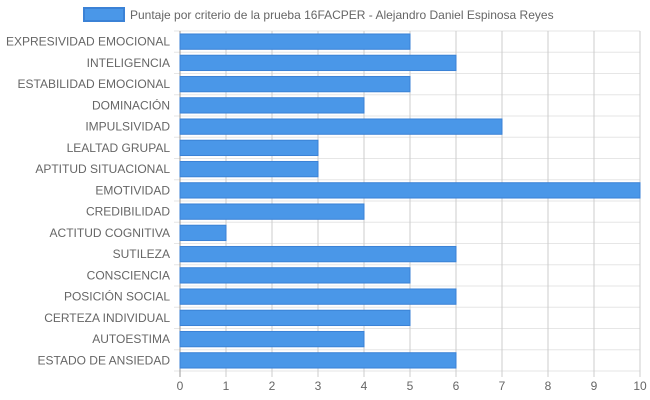  What do you see at coordinates (107, 318) in the screenshot?
I see `category-label: CERTEZA INDIVIDUAL` at bounding box center [107, 318].